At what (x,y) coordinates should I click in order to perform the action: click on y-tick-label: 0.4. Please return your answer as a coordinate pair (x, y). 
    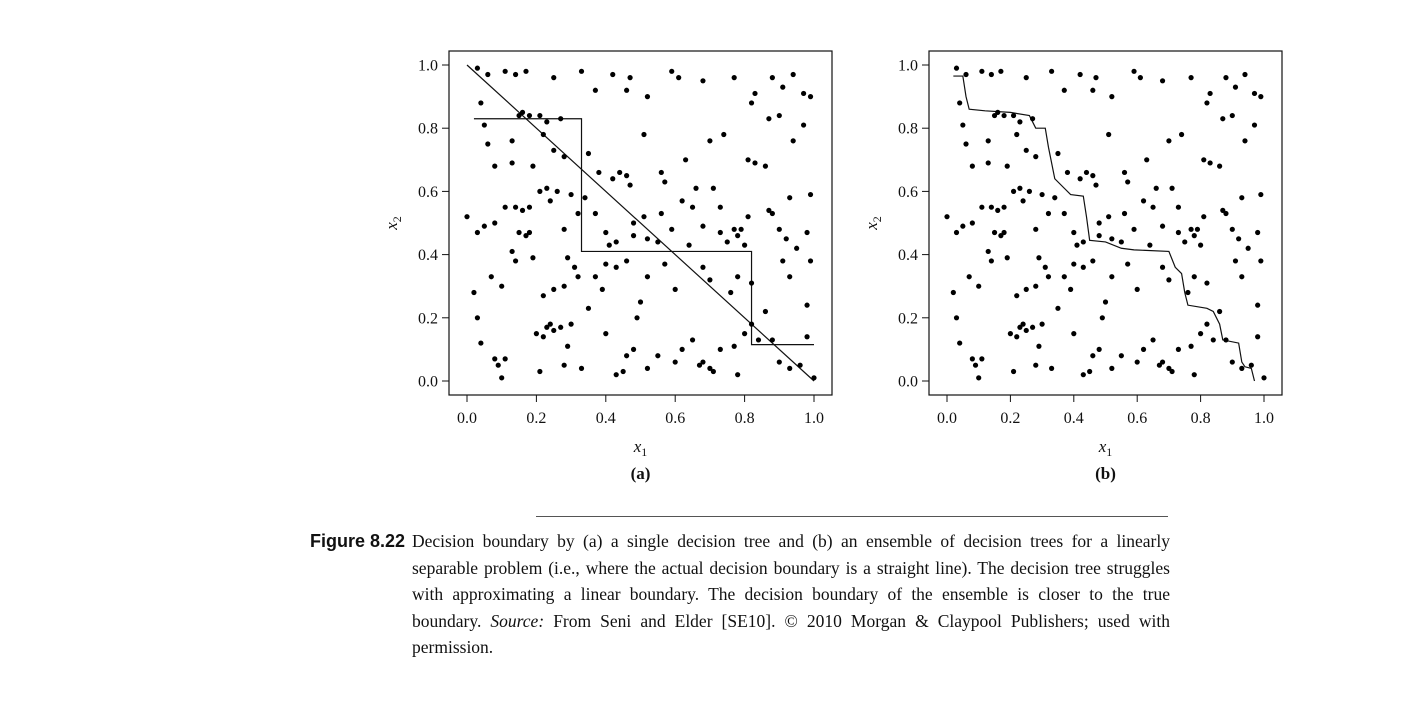
    Looking at the image, I should click on (908, 255).